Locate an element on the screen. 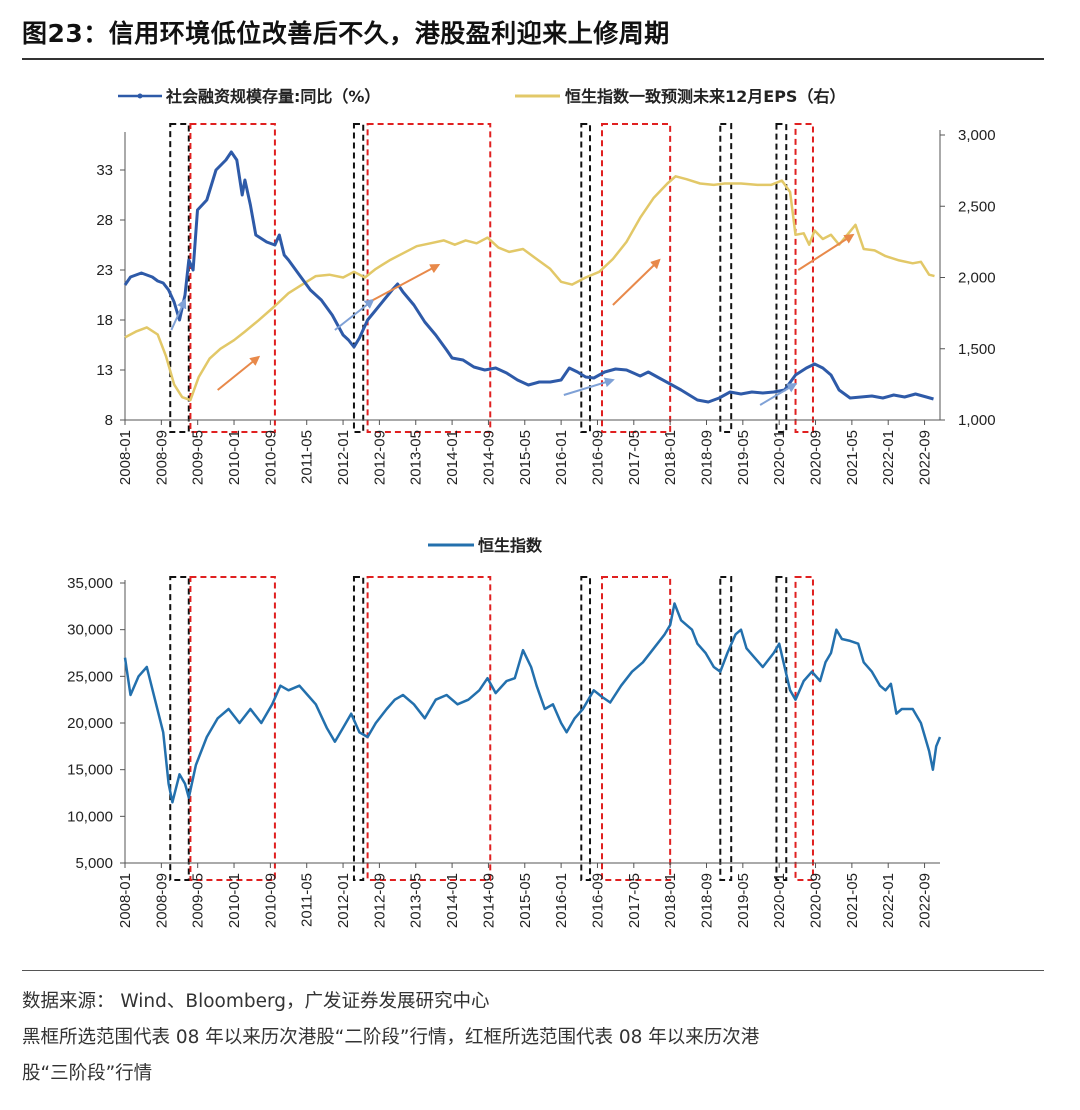 The height and width of the screenshot is (1110, 1080). legend: 社会融资规模存量:同比（%） 恒生指数一致预测未来12月EPS（右） is located at coordinates (481, 96).